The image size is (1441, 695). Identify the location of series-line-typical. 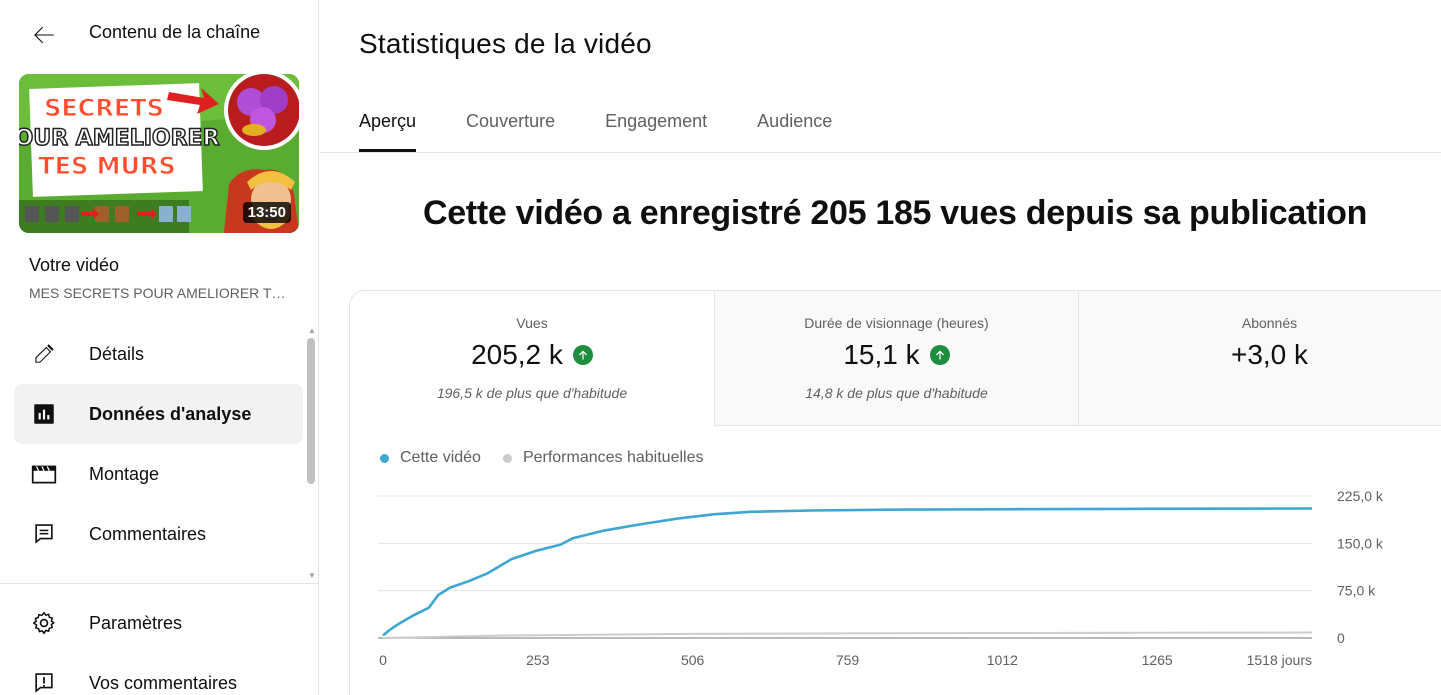
(847, 635).